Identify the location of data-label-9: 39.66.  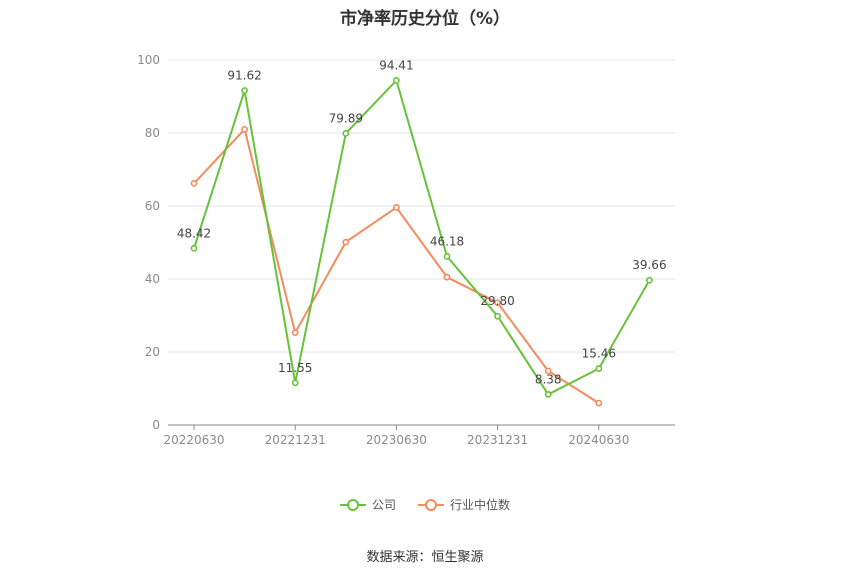
(649, 265).